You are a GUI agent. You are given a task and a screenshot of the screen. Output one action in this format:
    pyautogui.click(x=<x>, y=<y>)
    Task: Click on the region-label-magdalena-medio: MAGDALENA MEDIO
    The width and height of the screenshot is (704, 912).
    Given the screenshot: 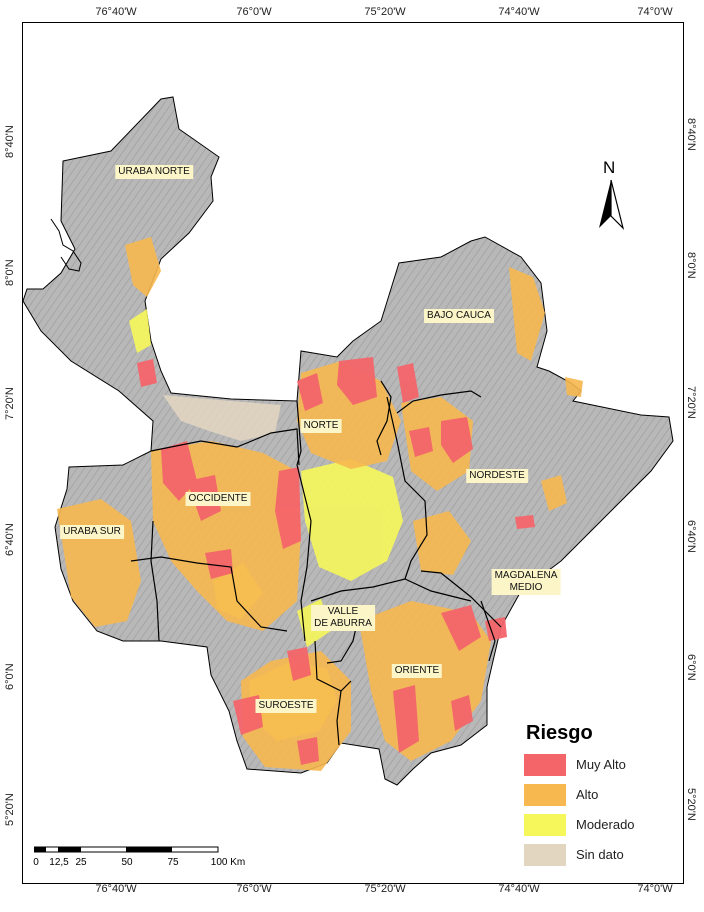 What is the action you would take?
    pyautogui.click(x=526, y=582)
    